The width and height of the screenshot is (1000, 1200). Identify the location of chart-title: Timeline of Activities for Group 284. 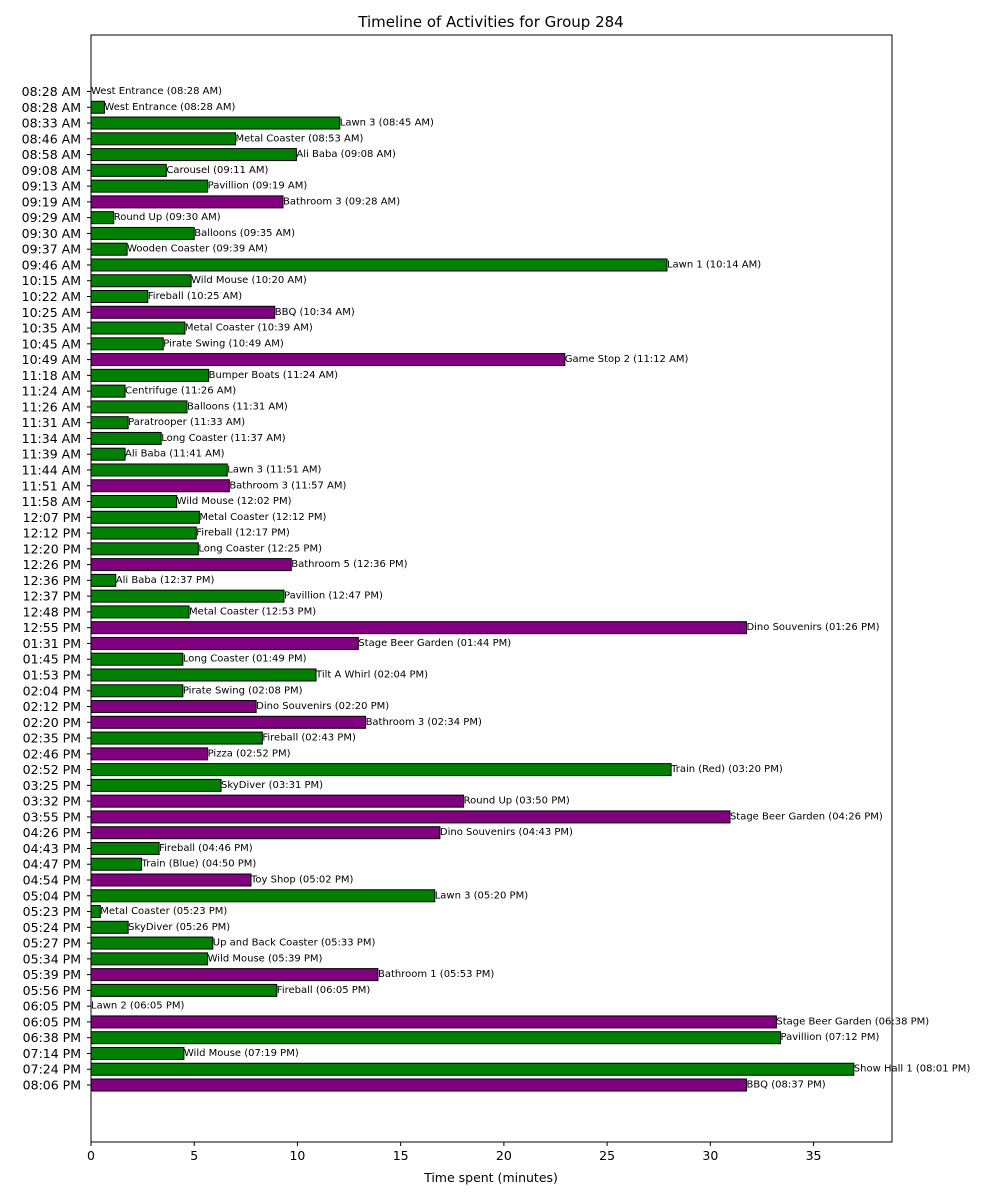
(490, 22).